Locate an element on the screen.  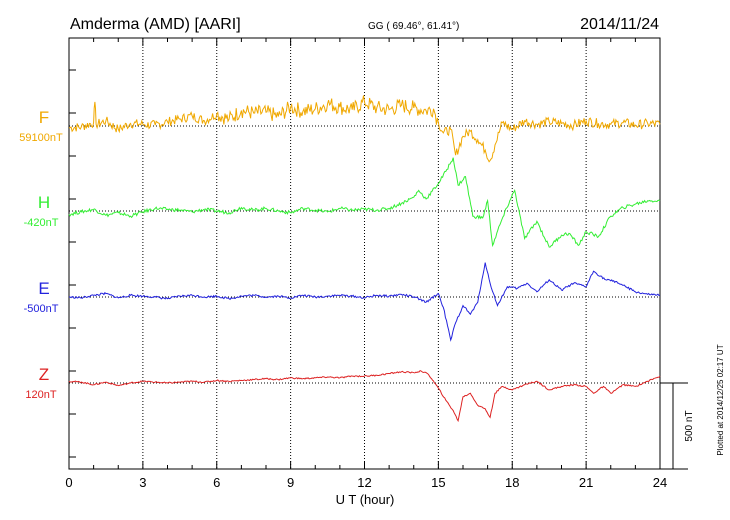
x-tick-label: 21 is located at coordinates (586, 482).